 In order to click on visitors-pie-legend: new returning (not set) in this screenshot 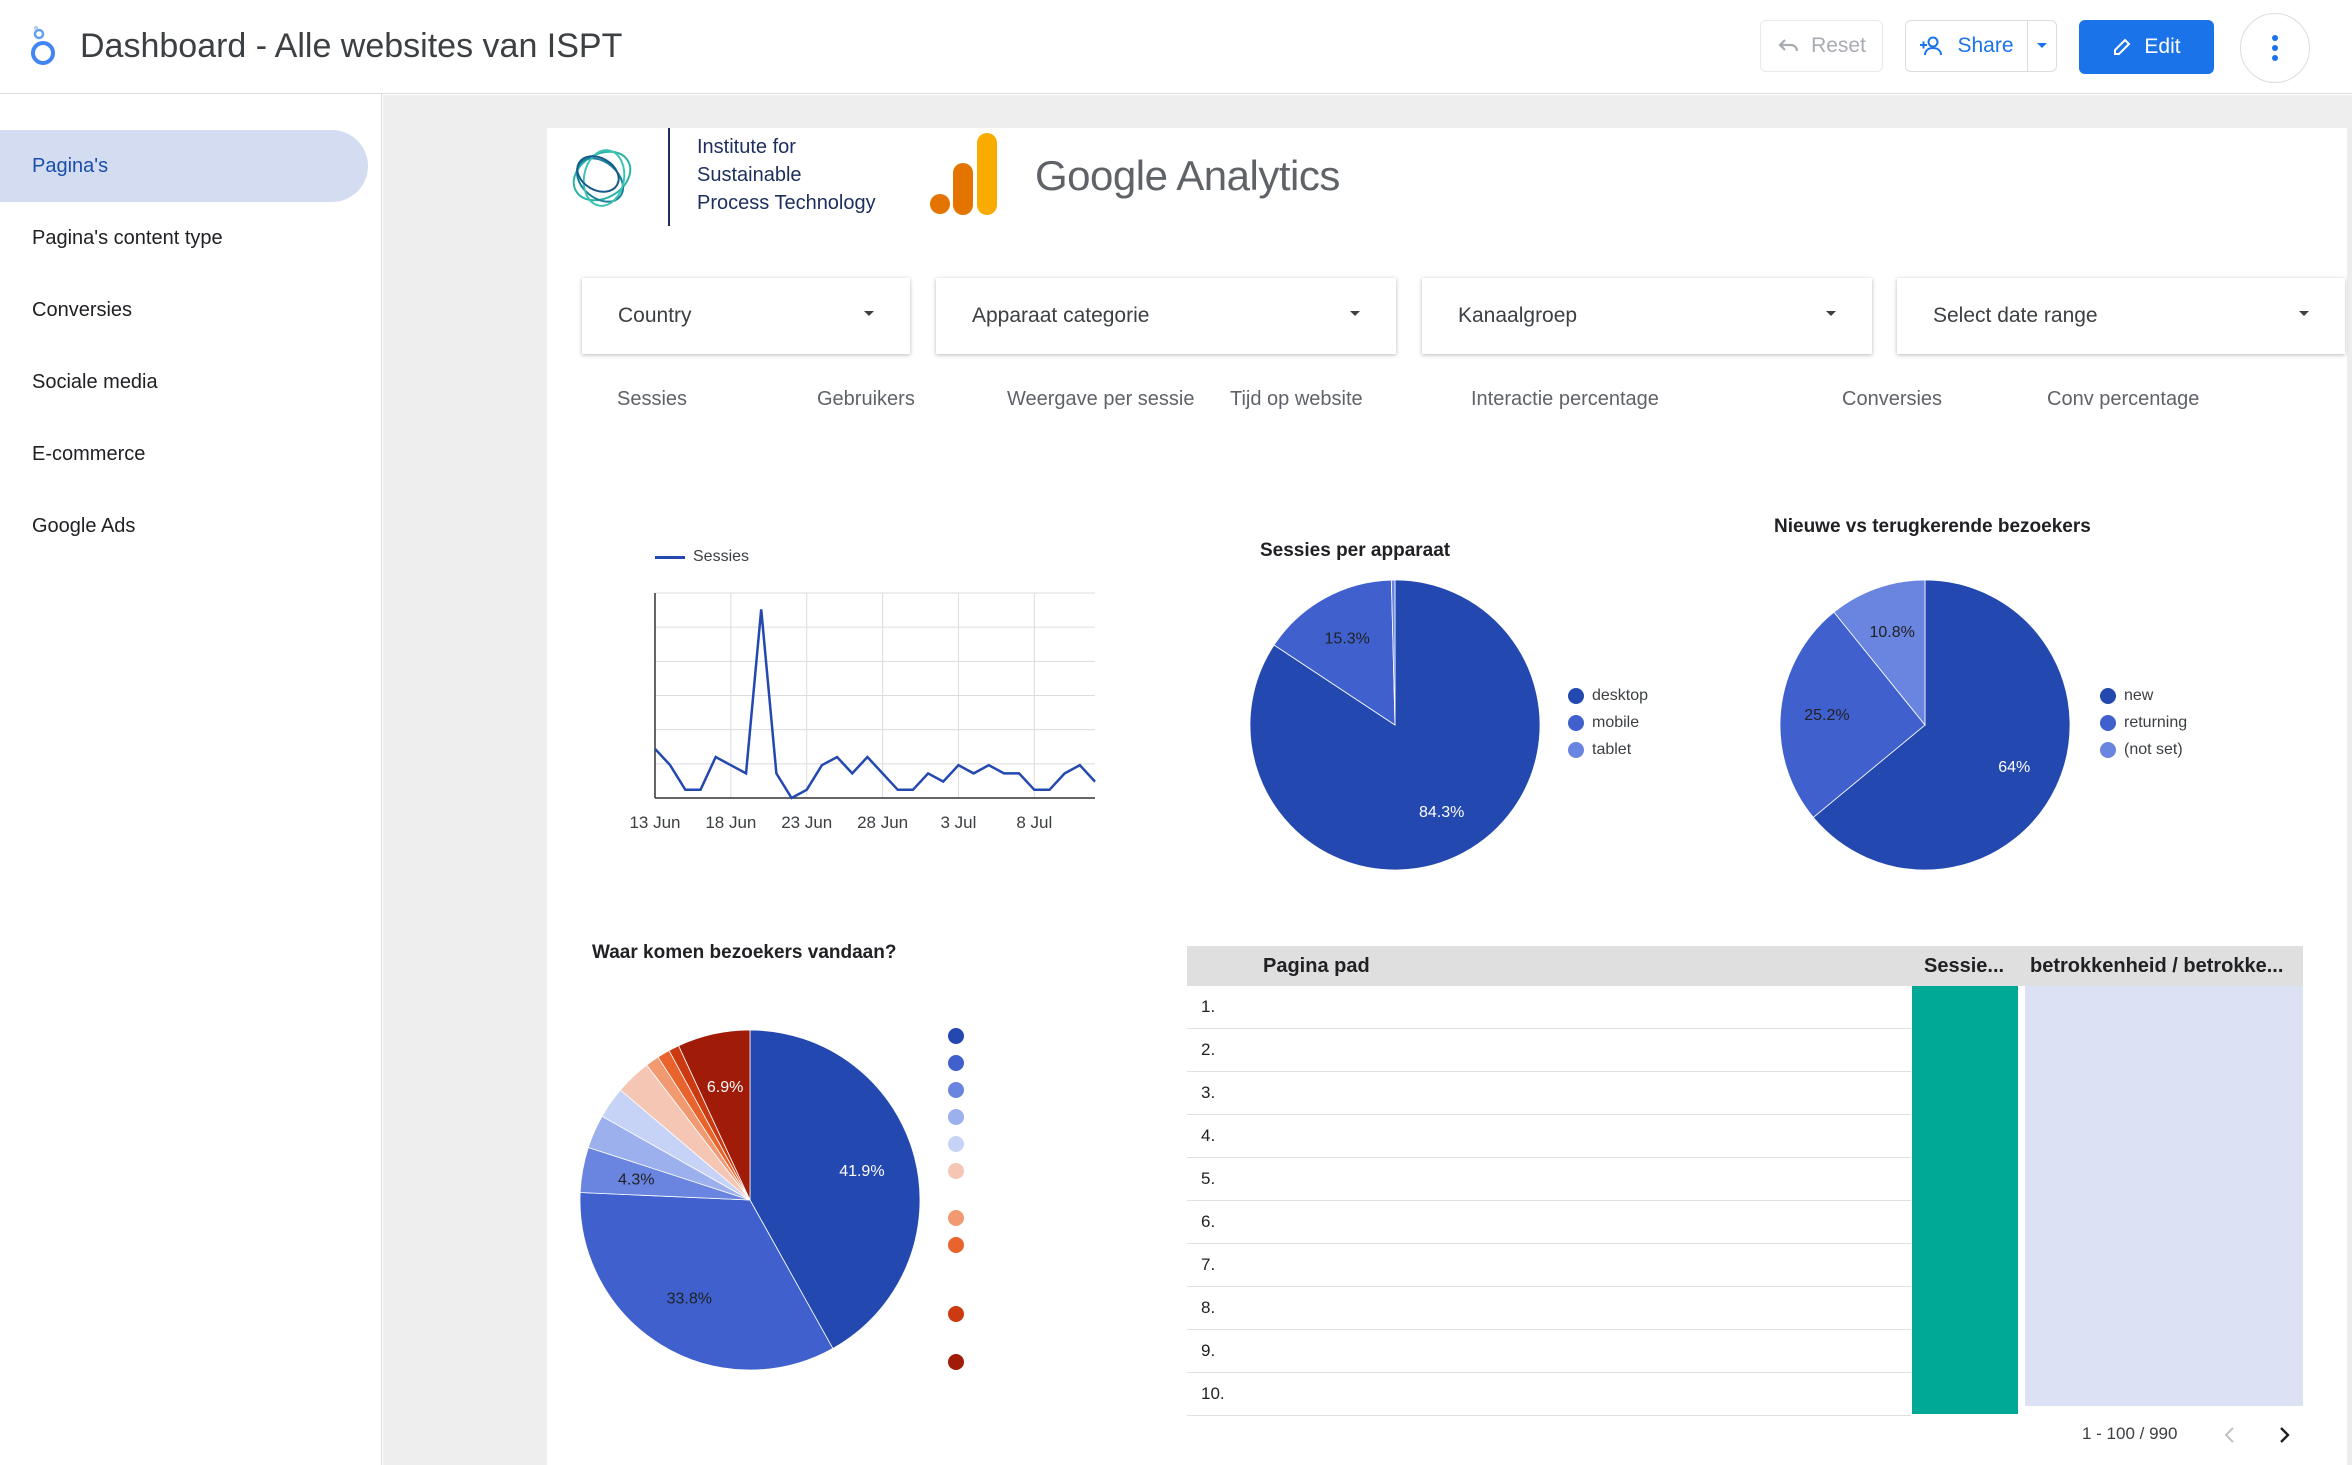, I will do `click(2143, 722)`.